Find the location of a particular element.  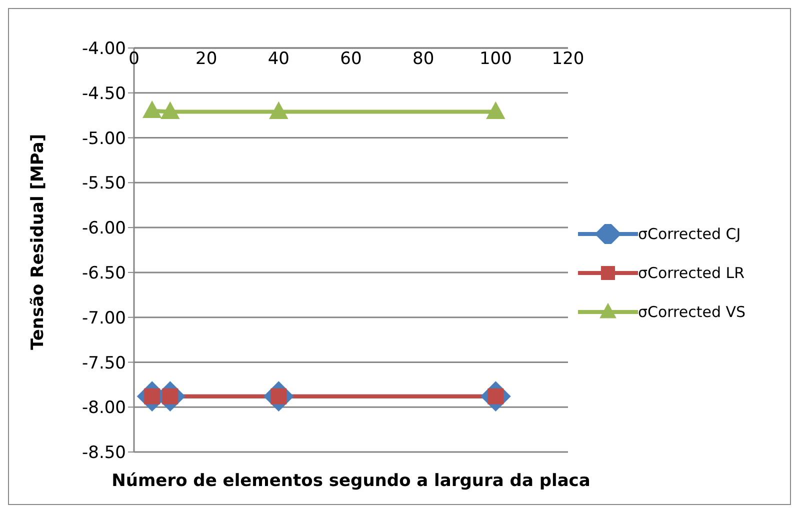

legend-label: σCorrected CJ is located at coordinates (689, 233).